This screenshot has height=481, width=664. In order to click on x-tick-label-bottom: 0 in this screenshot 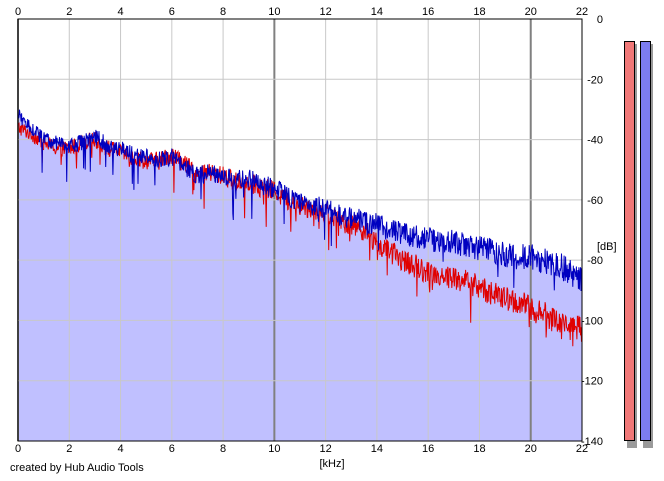, I will do `click(18, 449)`.